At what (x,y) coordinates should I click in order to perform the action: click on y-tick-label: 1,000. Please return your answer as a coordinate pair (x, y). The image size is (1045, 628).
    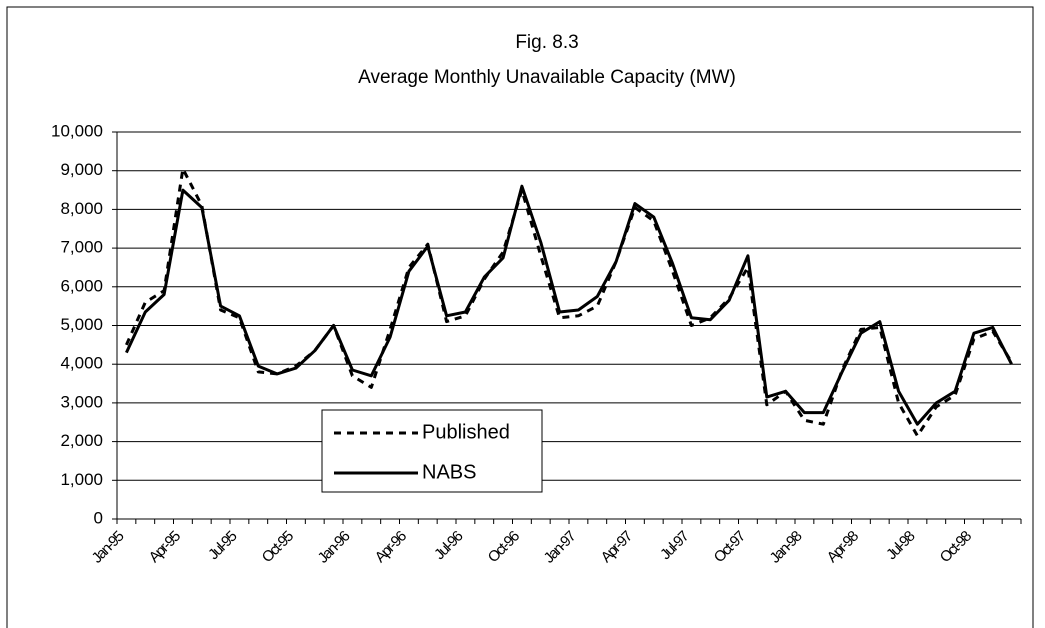
    Looking at the image, I should click on (81, 479).